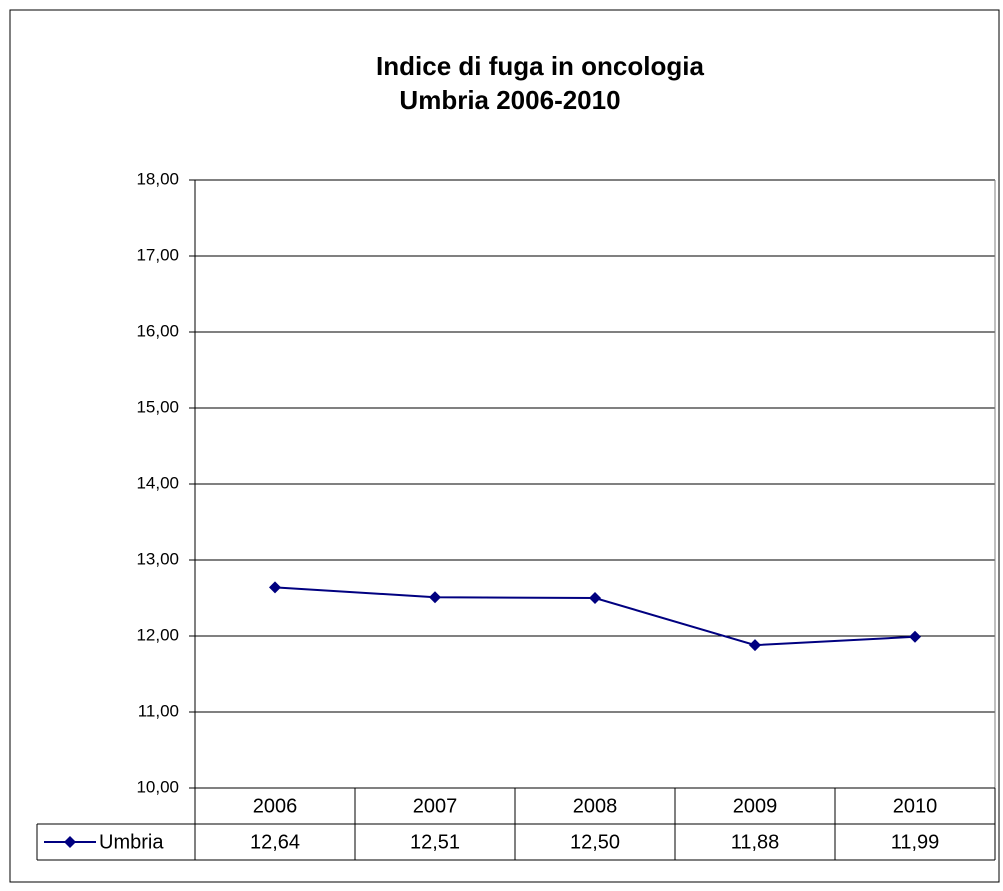 This screenshot has width=1003, height=891. I want to click on table-value: 11,88, so click(755, 842).